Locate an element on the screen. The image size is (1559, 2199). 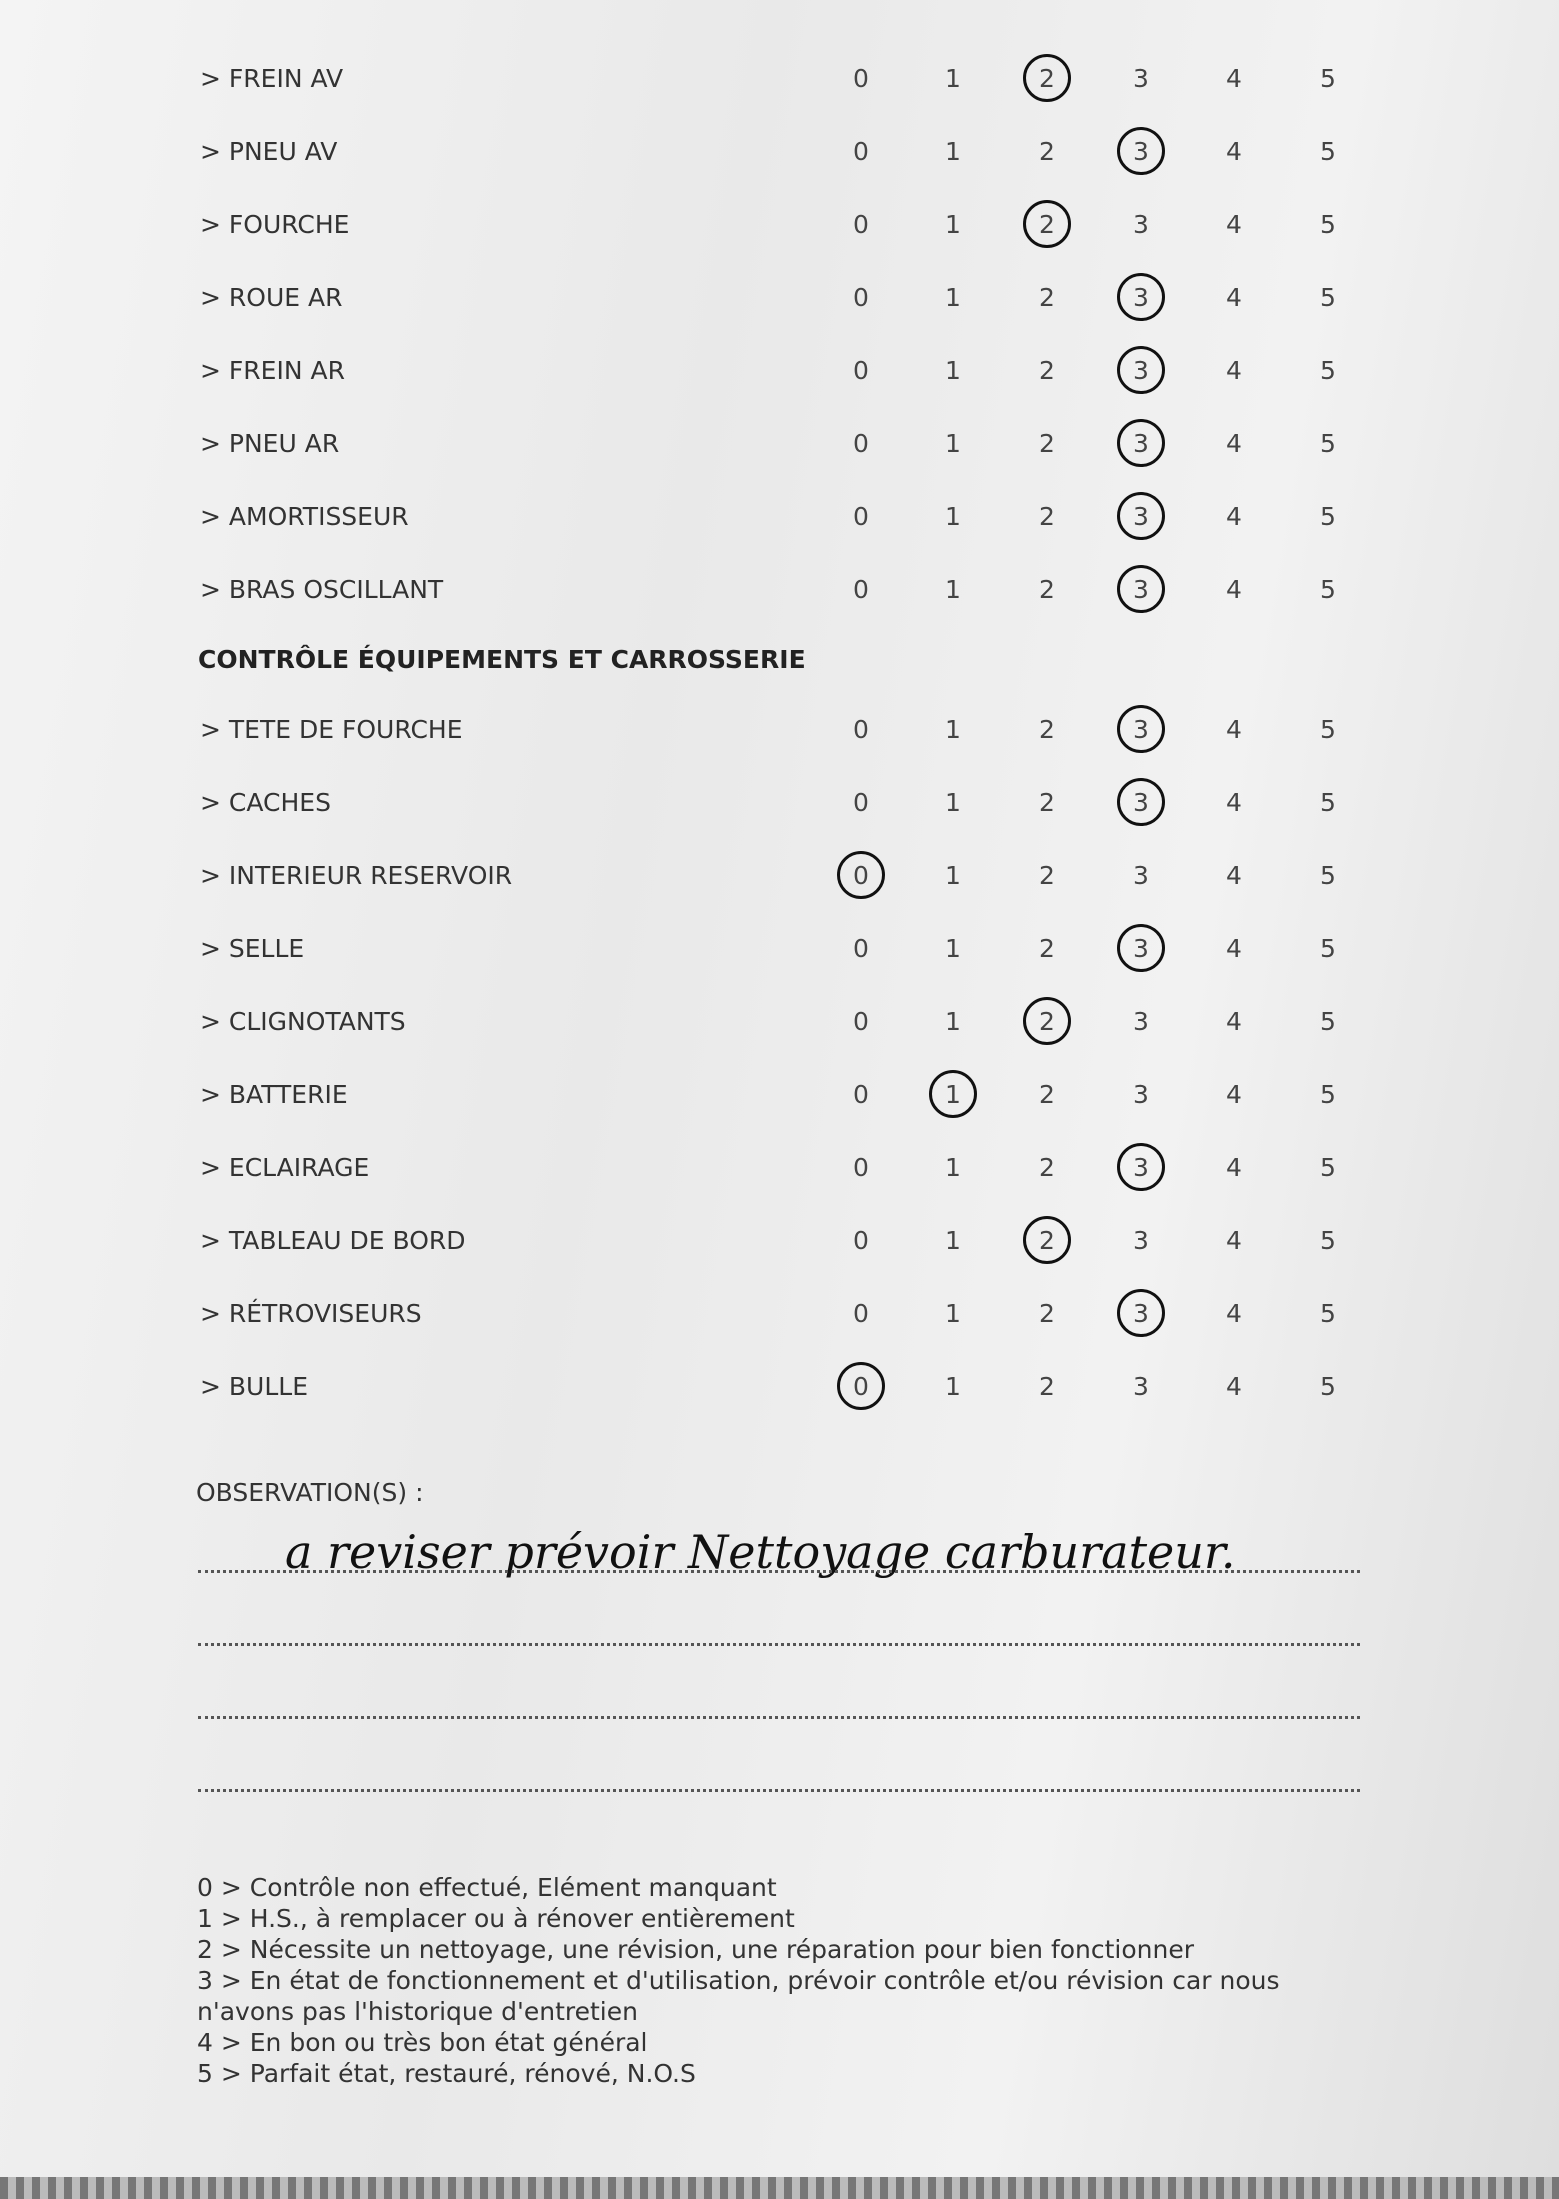
row-label: > TETE DE FOURCHE is located at coordinates (331, 729).